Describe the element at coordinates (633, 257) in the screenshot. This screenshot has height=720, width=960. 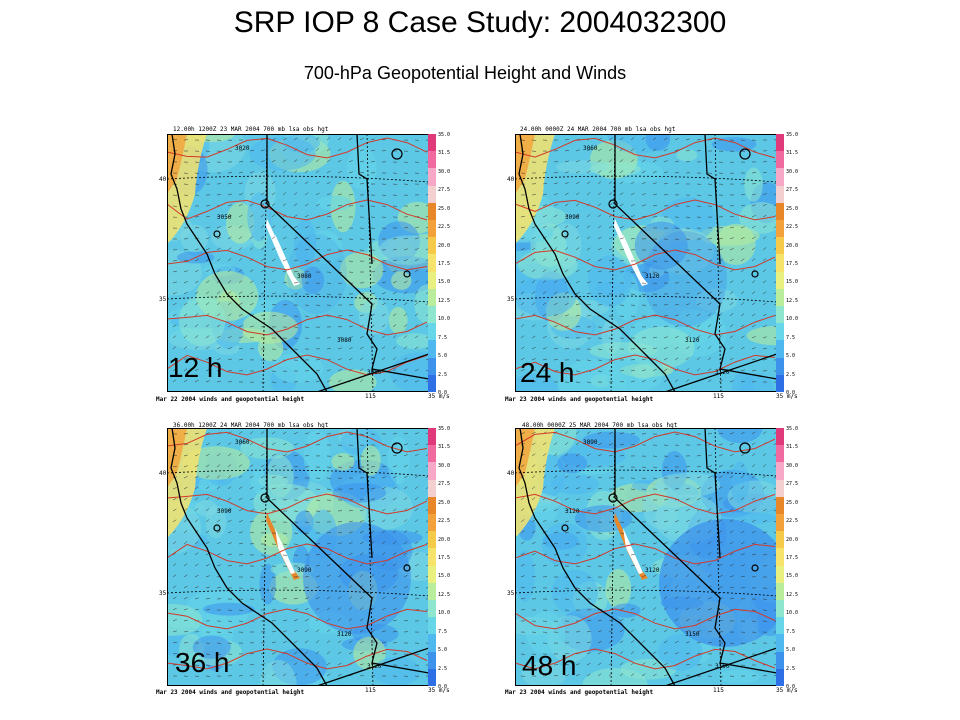
I see `terrain-mask` at that location.